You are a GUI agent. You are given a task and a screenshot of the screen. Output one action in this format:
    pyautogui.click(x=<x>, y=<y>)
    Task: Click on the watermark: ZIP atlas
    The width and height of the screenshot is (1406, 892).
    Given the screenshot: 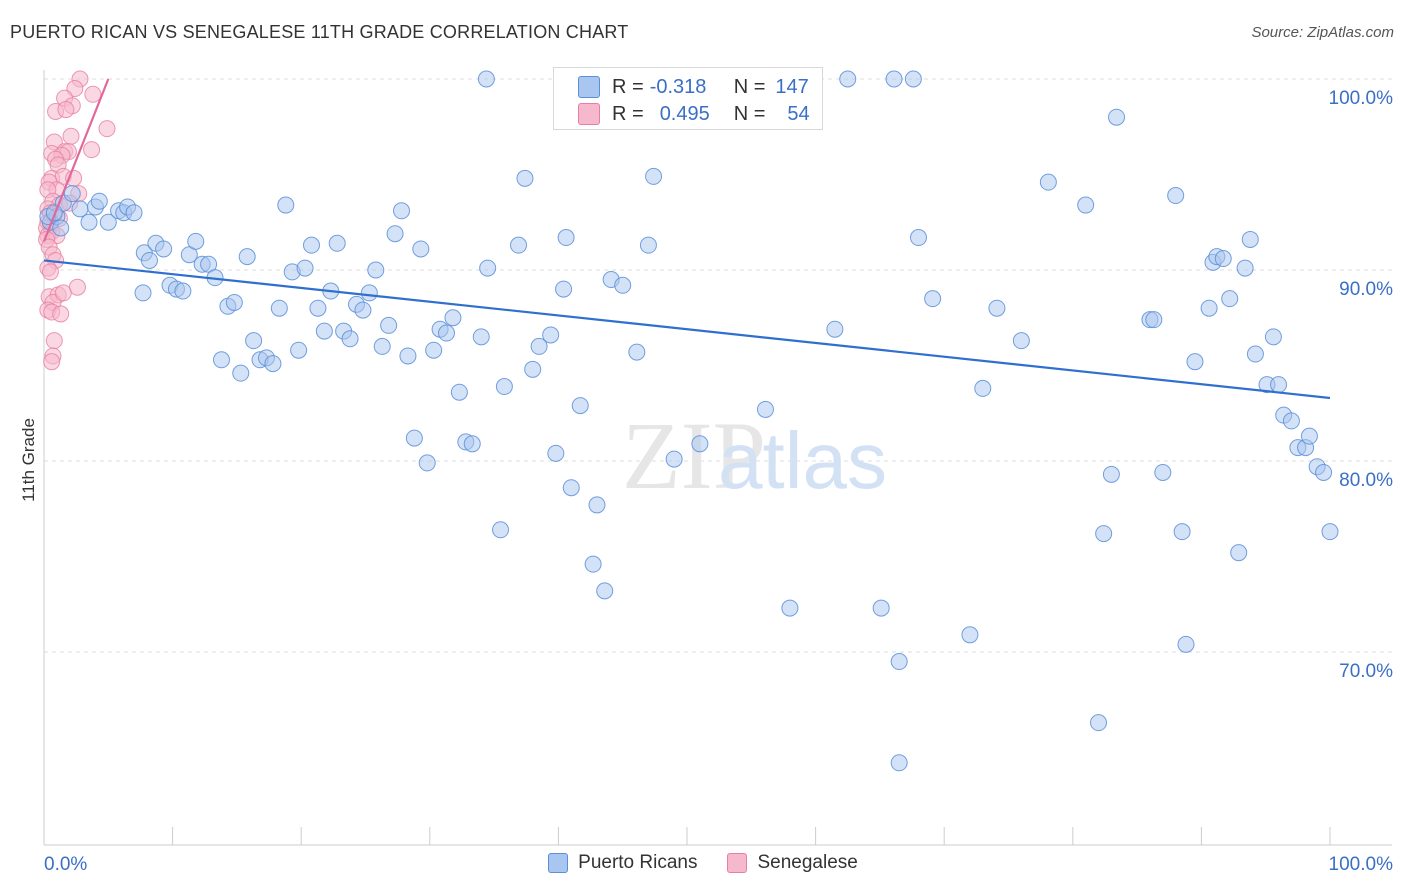 What is the action you would take?
    pyautogui.click(x=754, y=455)
    